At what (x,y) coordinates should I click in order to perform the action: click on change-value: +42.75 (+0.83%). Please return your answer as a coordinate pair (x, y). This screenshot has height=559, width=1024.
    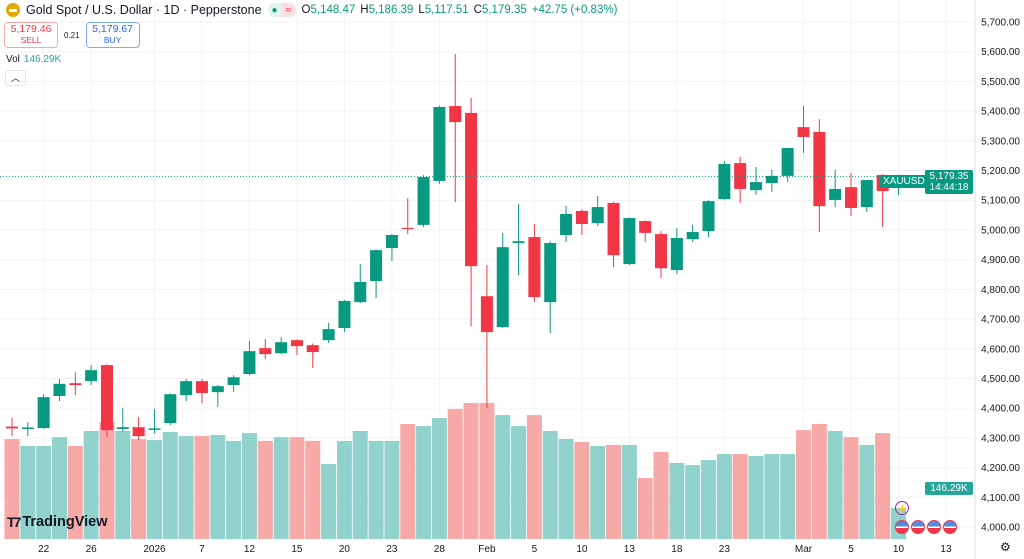
    Looking at the image, I should click on (574, 10).